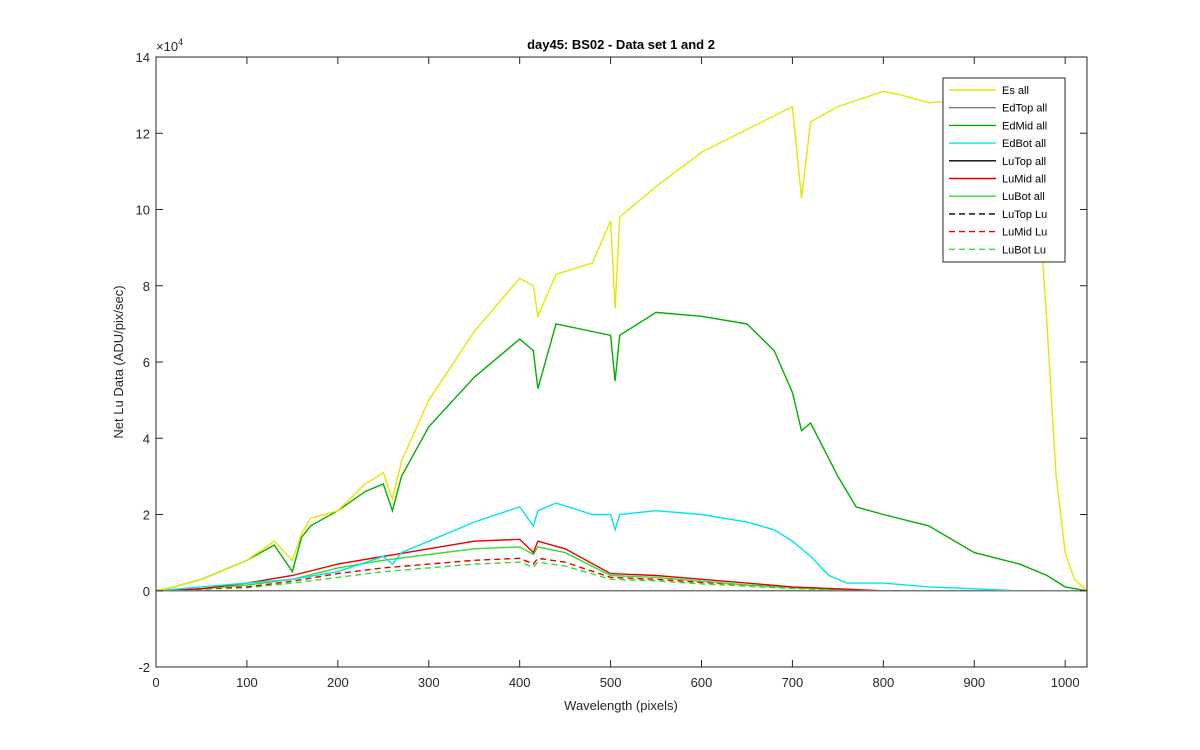  I want to click on legend-label-lubot-all: LuBot all, so click(1023, 197).